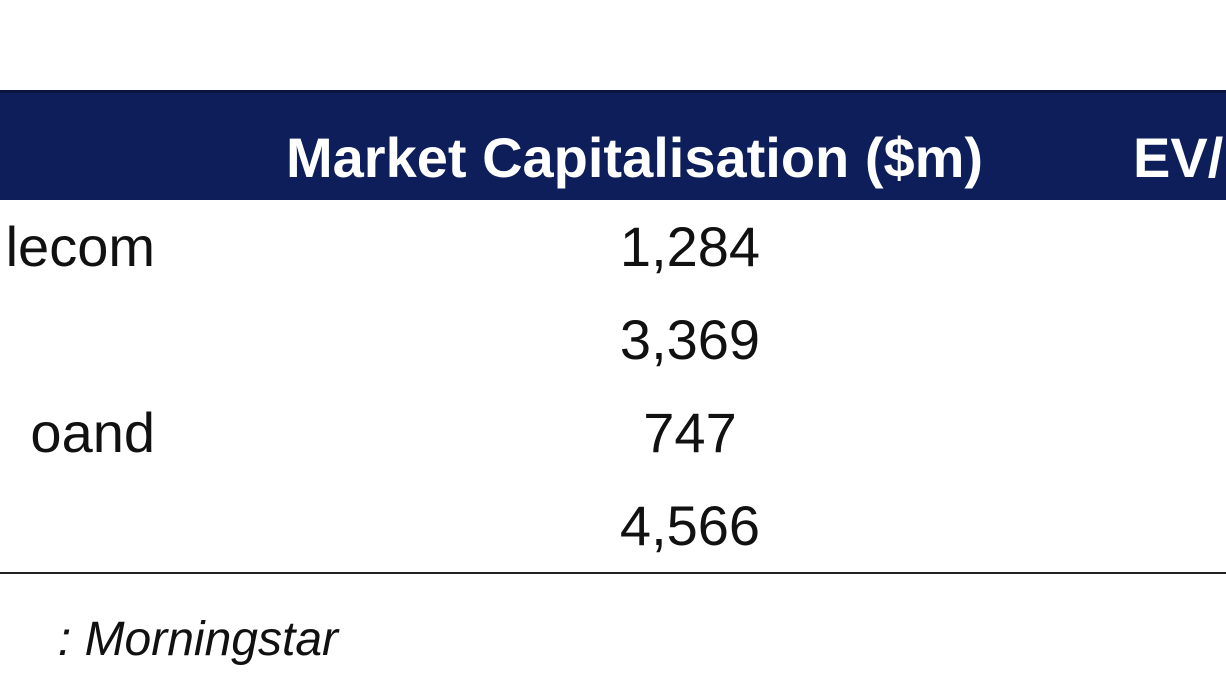 This screenshot has width=1226, height=690. Describe the element at coordinates (690, 246) in the screenshot. I see `market-cap-cell: 1,284` at that location.